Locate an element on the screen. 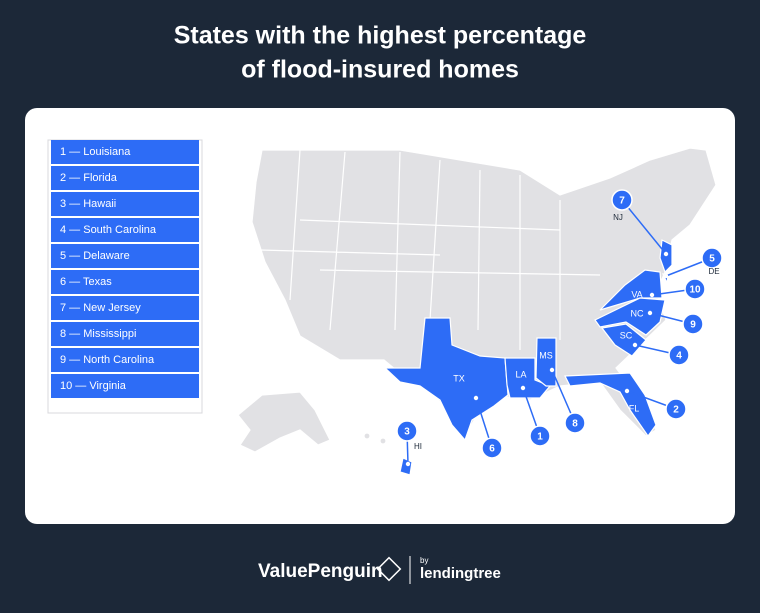 The width and height of the screenshot is (760, 613). partner: lendingtree is located at coordinates (460, 573).